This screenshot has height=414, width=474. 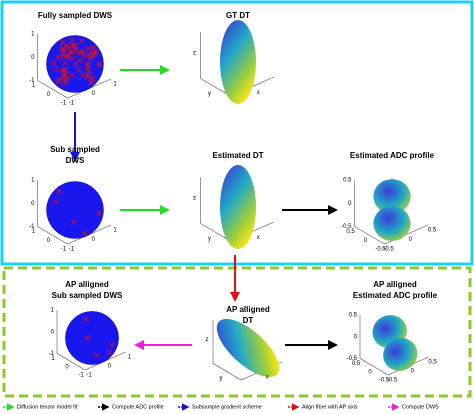 What do you see at coordinates (248, 320) in the screenshot?
I see `plot-title: DT` at bounding box center [248, 320].